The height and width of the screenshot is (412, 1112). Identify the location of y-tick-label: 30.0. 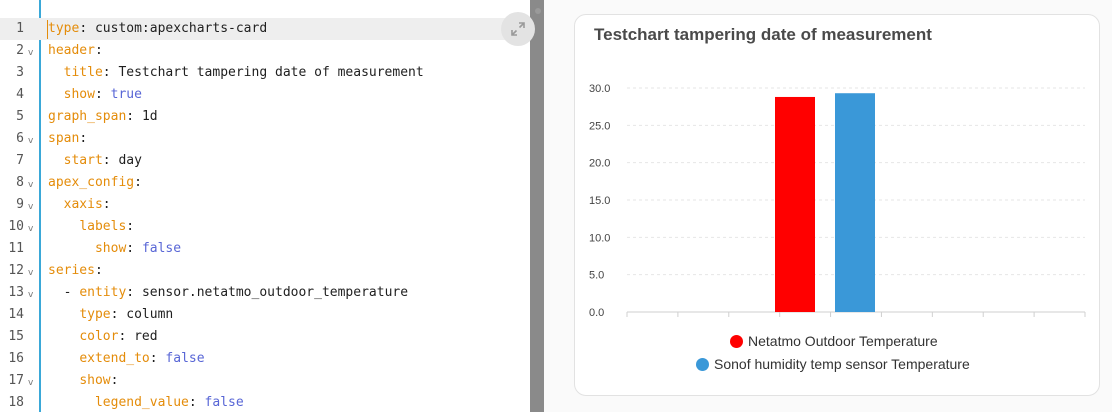
(599, 89).